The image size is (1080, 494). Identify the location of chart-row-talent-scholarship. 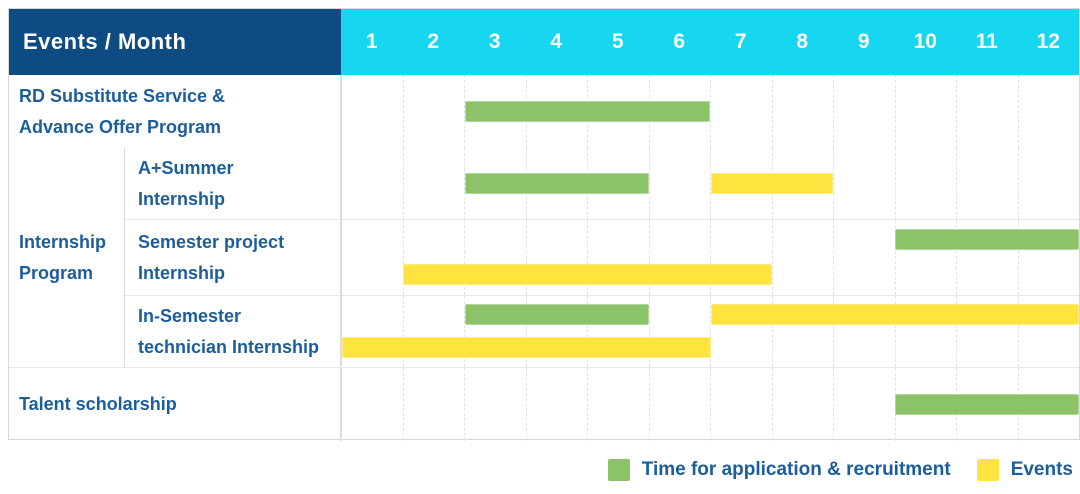
(710, 404).